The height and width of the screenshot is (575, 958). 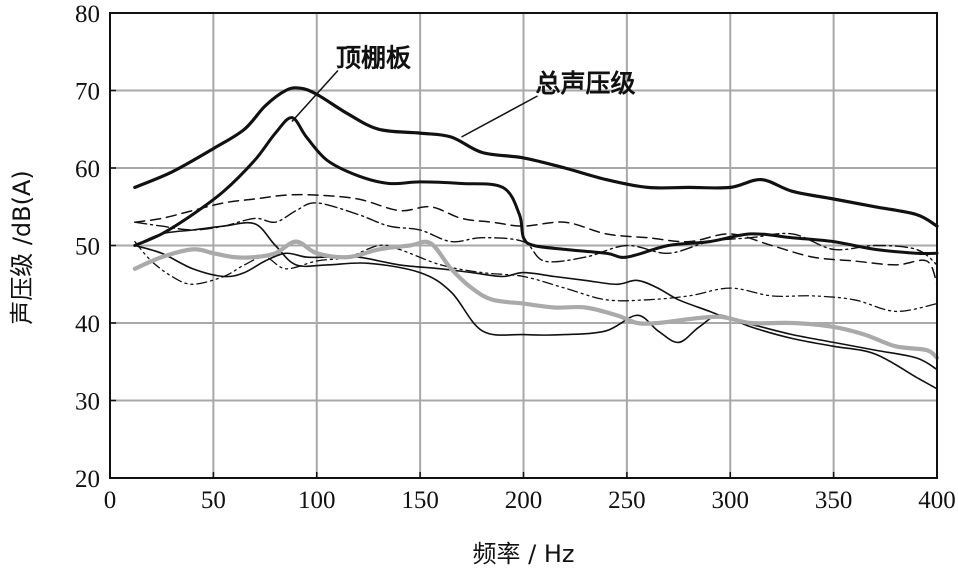 What do you see at coordinates (87, 479) in the screenshot?
I see `y-tick-label: 20` at bounding box center [87, 479].